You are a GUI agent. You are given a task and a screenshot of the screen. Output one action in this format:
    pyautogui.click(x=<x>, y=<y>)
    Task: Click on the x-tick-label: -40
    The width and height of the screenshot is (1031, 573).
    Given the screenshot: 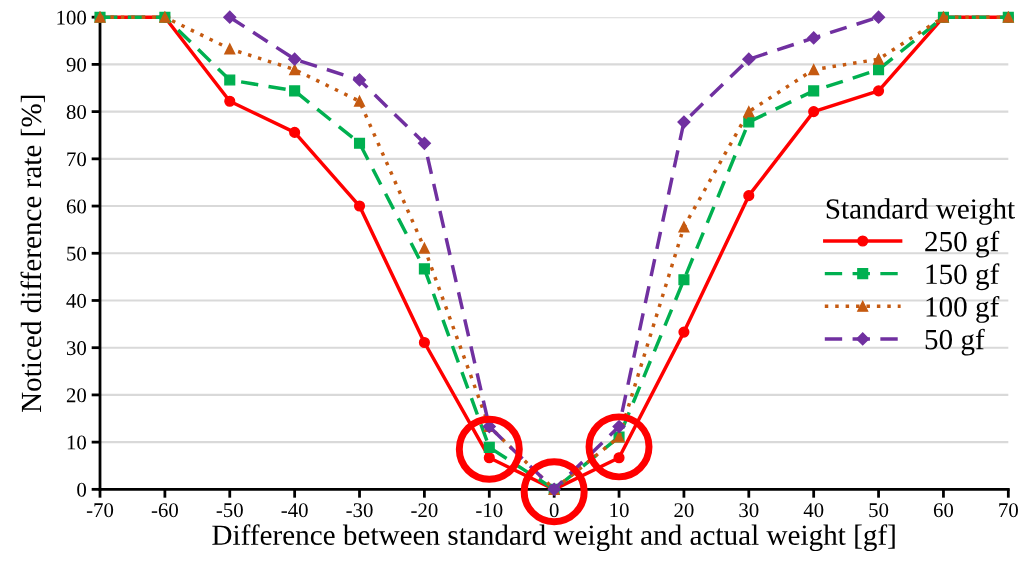 What is the action you would take?
    pyautogui.click(x=294, y=510)
    